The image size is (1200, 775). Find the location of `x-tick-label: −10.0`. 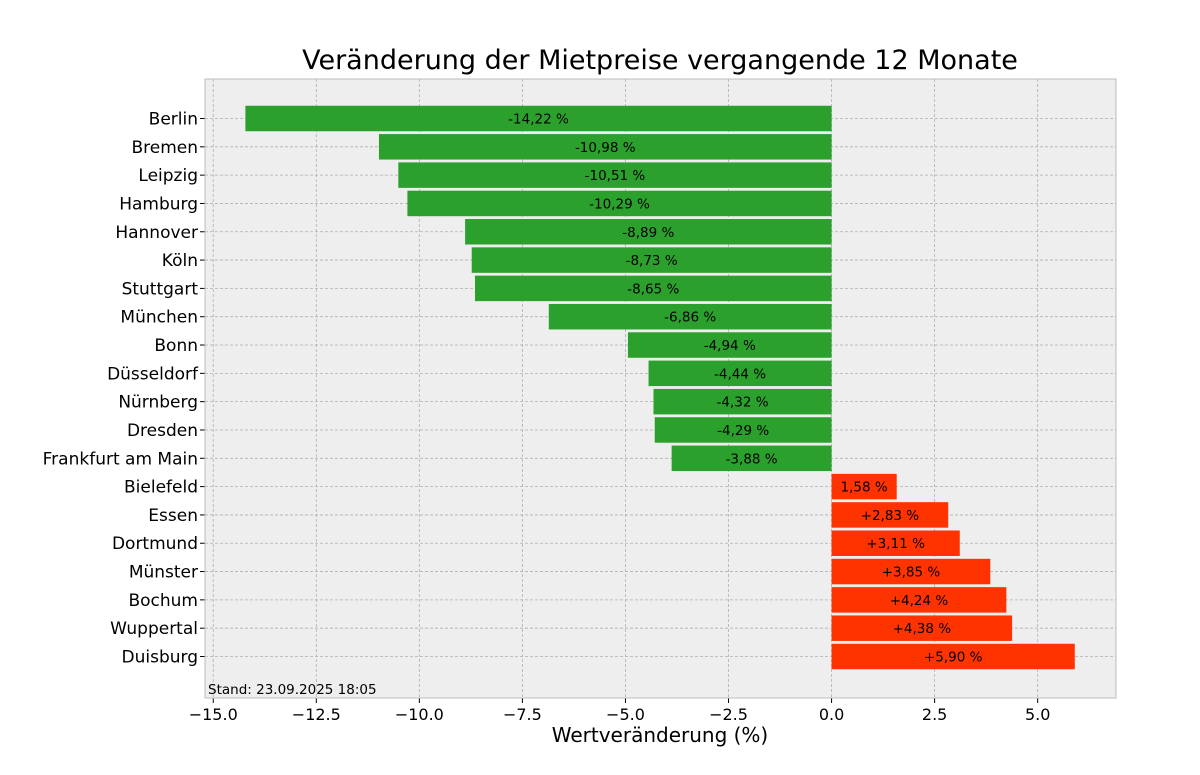

x-tick-label: −10.0 is located at coordinates (419, 714).